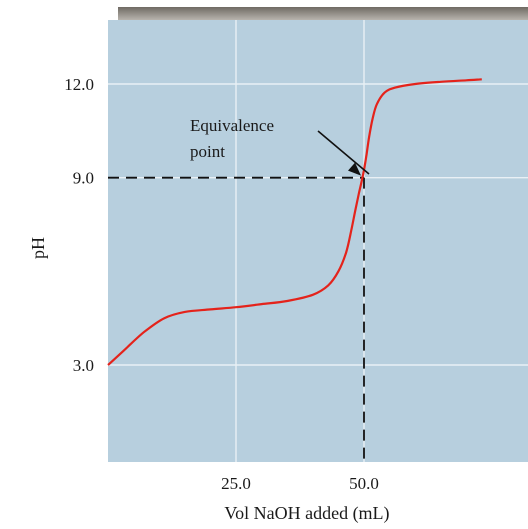 The width and height of the screenshot is (528, 529). Describe the element at coordinates (364, 483) in the screenshot. I see `x-tick-label-1: 50.0` at that location.